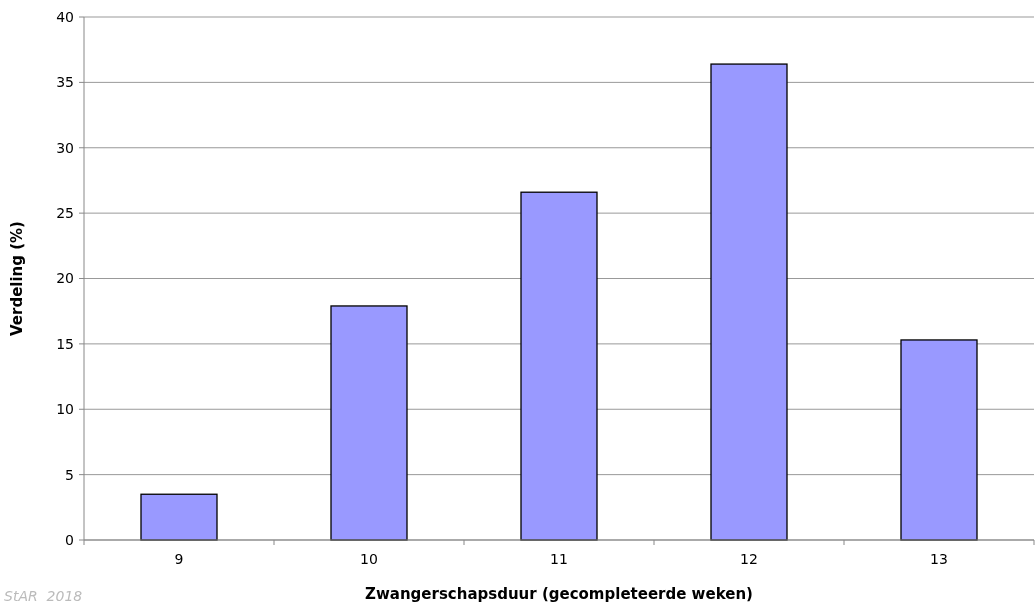 The image size is (1035, 607). Describe the element at coordinates (17, 278) in the screenshot. I see `y-axis-title: Verdeling (%)` at that location.